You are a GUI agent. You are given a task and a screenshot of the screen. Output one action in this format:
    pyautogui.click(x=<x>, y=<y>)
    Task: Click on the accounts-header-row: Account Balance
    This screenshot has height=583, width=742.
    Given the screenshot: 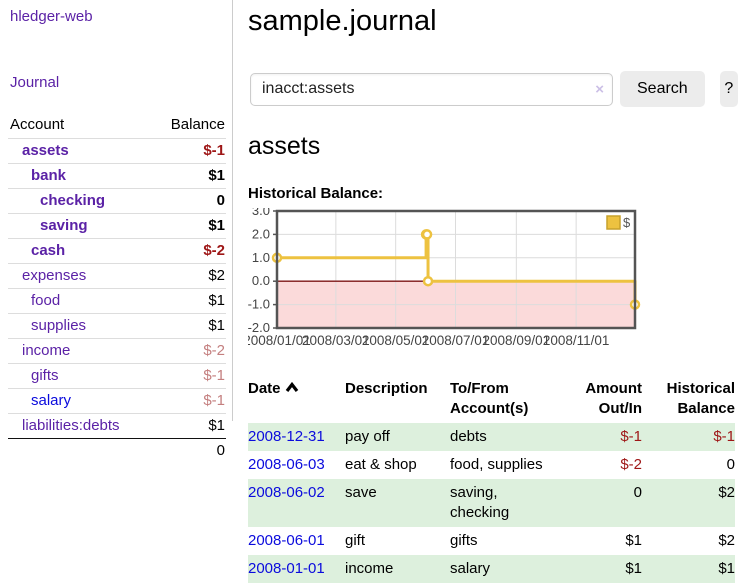 What is the action you would take?
    pyautogui.click(x=117, y=125)
    